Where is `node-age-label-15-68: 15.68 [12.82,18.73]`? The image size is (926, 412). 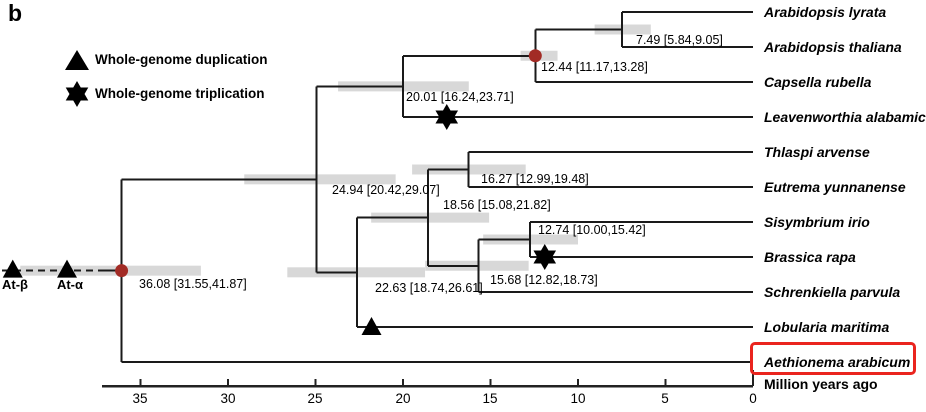 node-age-label-15-68: 15.68 [12.82,18.73] is located at coordinates (544, 280).